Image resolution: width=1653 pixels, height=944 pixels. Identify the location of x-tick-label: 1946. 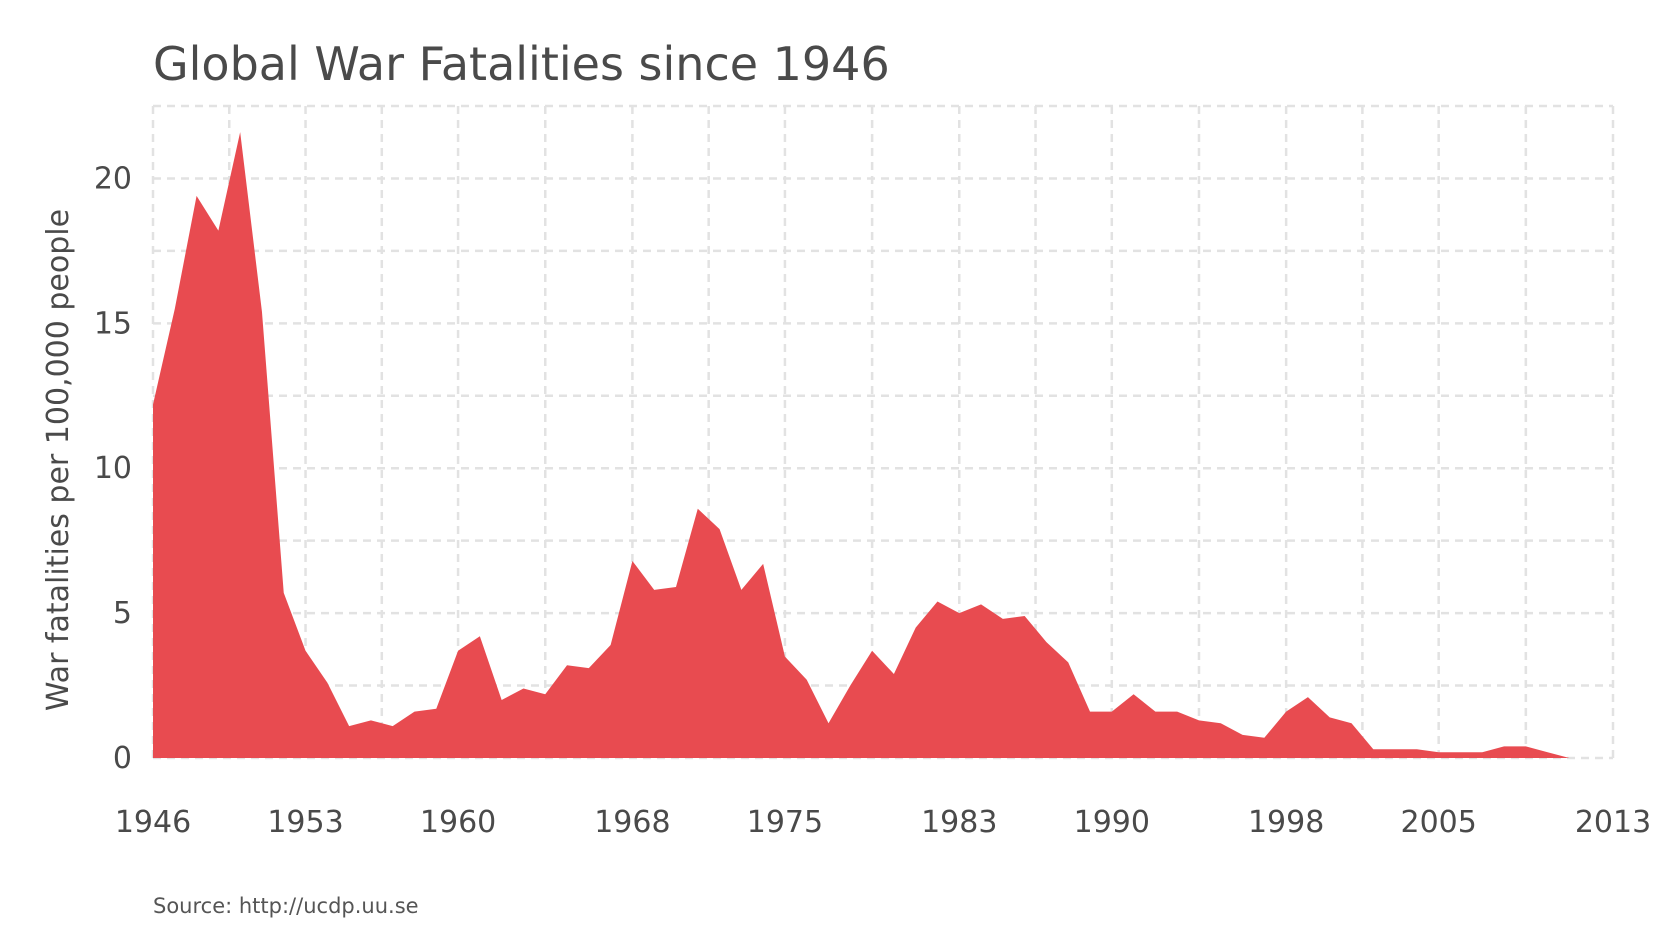
(153, 822).